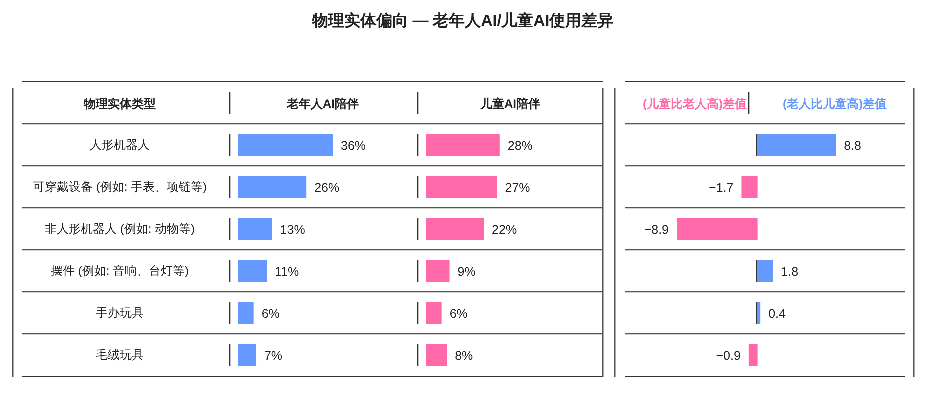 The height and width of the screenshot is (394, 927). Describe the element at coordinates (120, 187) in the screenshot. I see `y-tick-label: 可穿戴设备 (例如: 手表、项链等)` at that location.